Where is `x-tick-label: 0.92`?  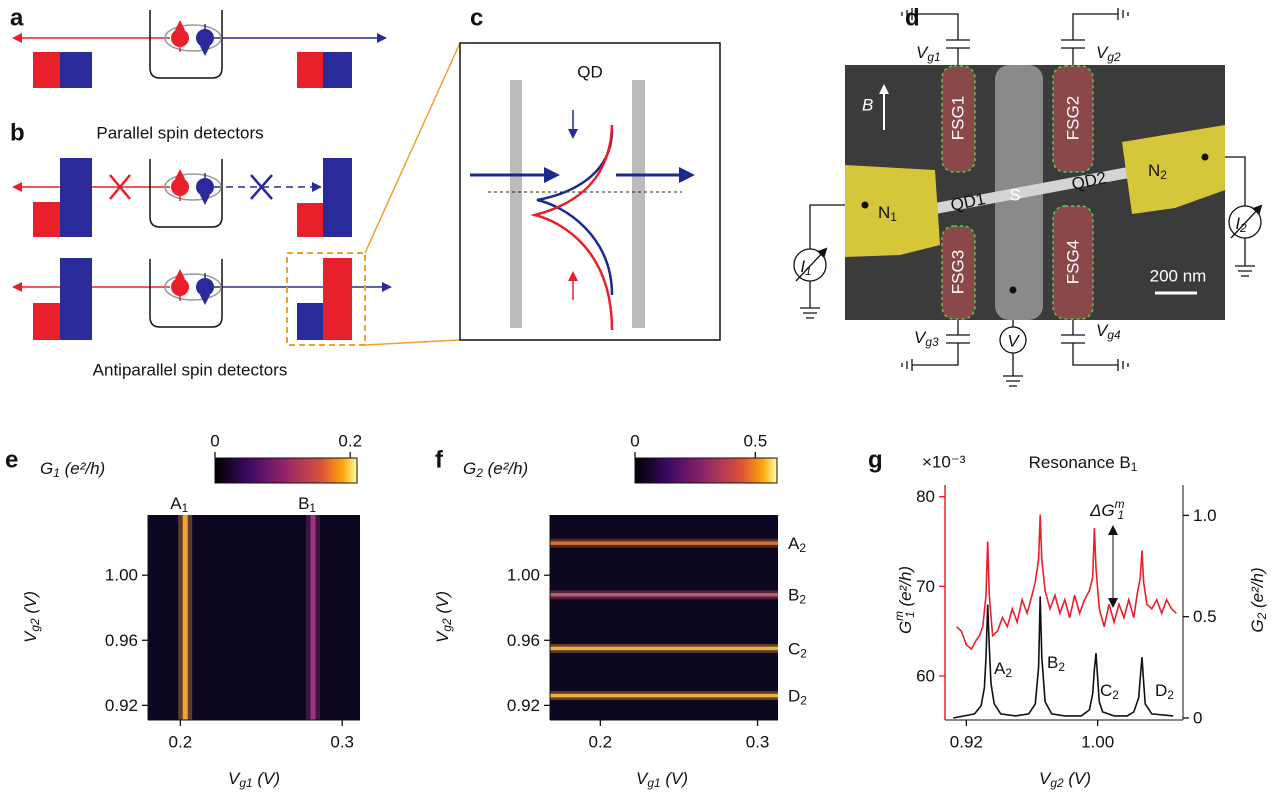 x-tick-label: 0.92 is located at coordinates (966, 742).